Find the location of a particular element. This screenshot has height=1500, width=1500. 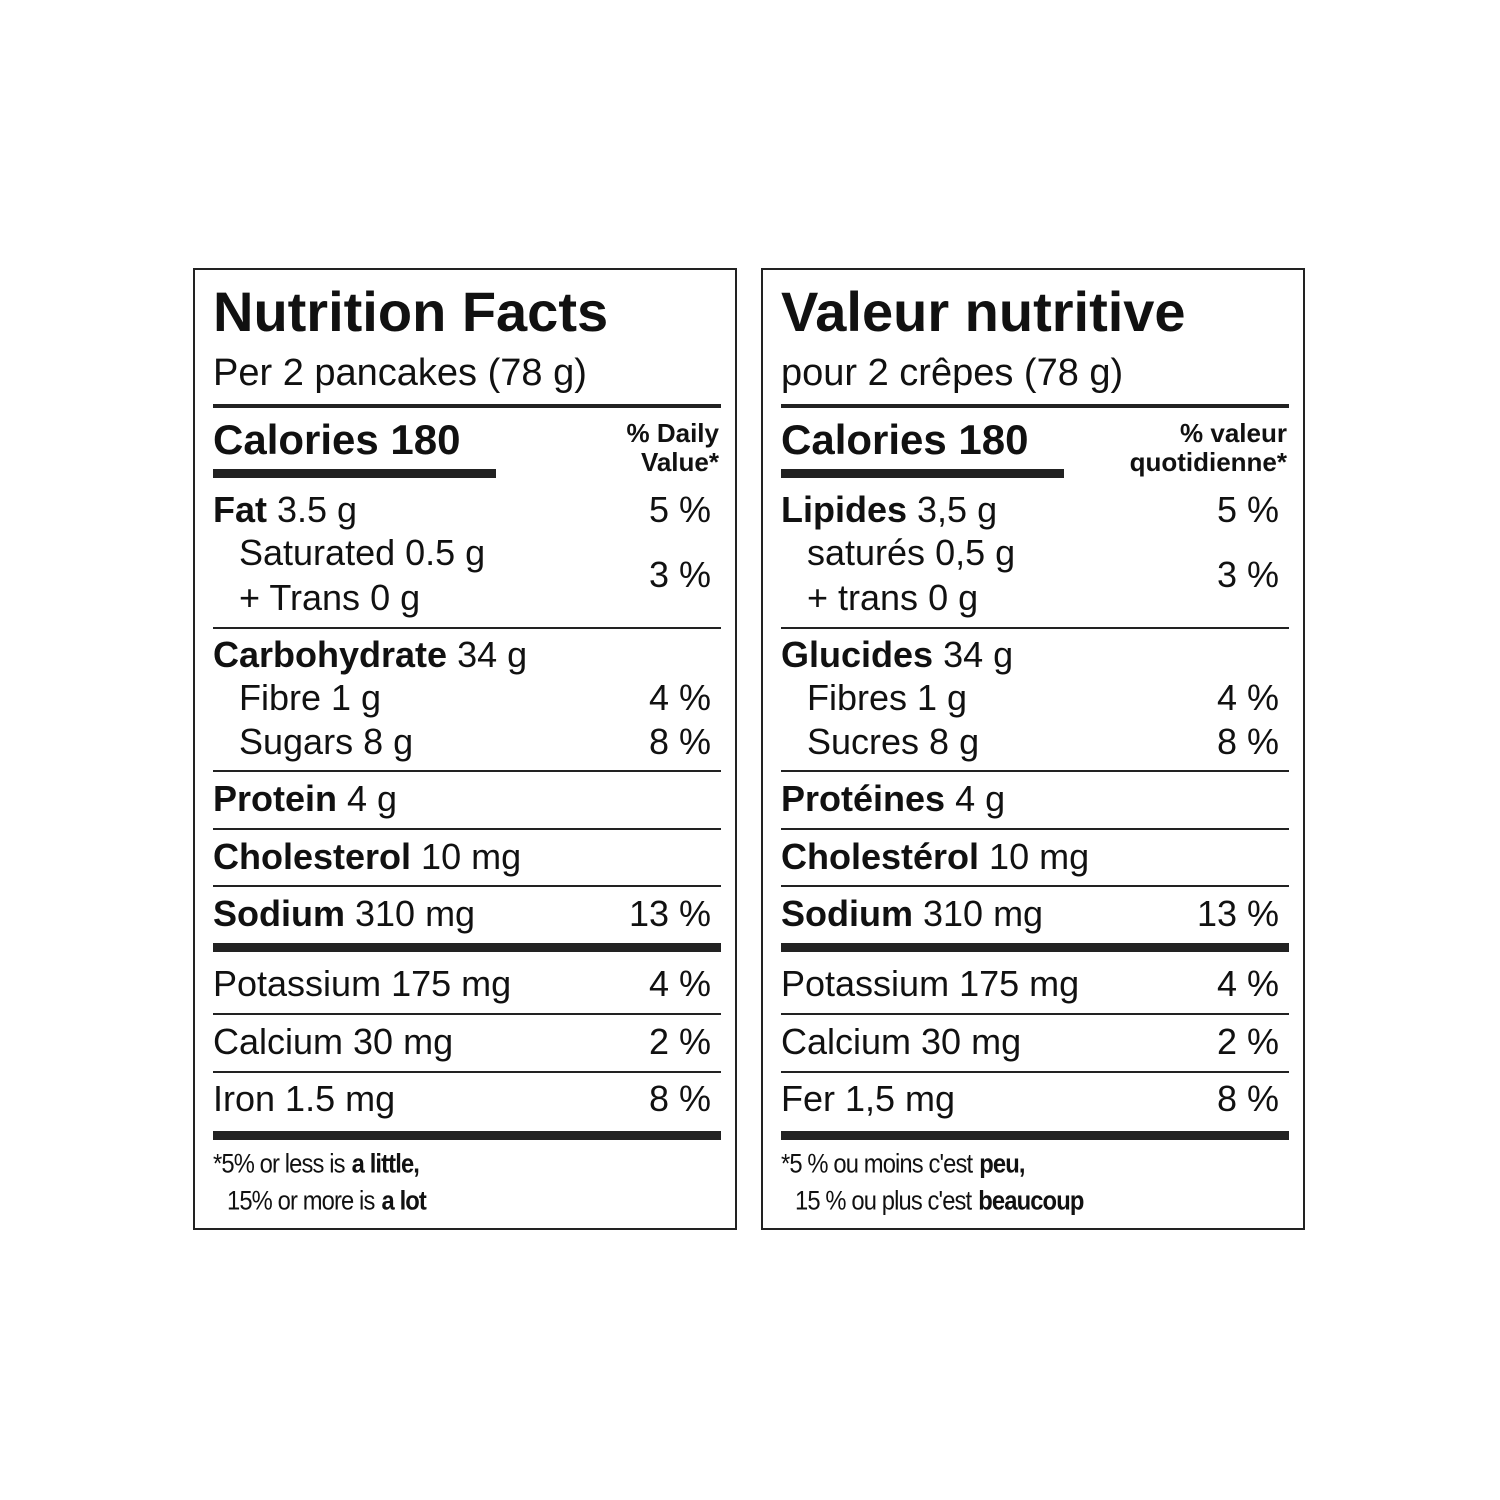

nutrient-row: Iron 1.5 mg is located at coordinates (304, 1099).